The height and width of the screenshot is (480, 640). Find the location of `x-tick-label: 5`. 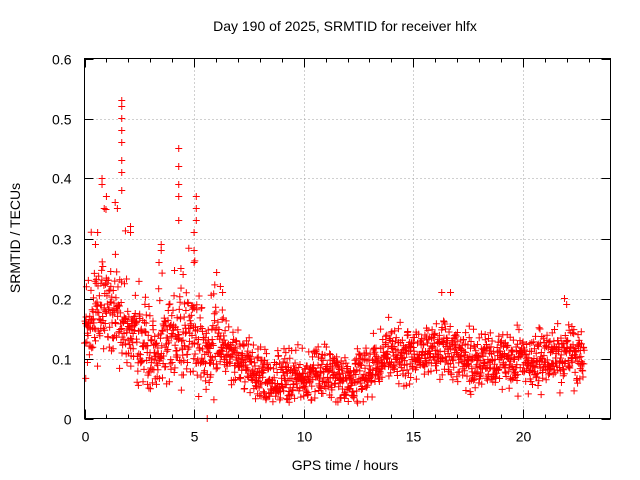

x-tick-label: 5 is located at coordinates (195, 437).